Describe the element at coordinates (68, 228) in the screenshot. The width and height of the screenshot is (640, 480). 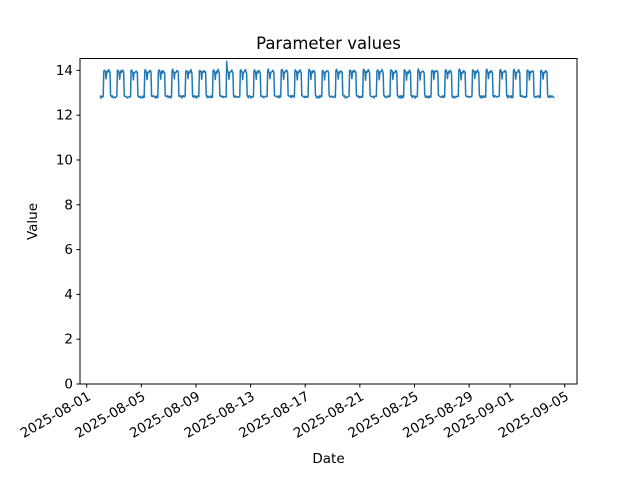
I see `y-axis-ticks: 0 2 4 6 8 10 12 14` at that location.